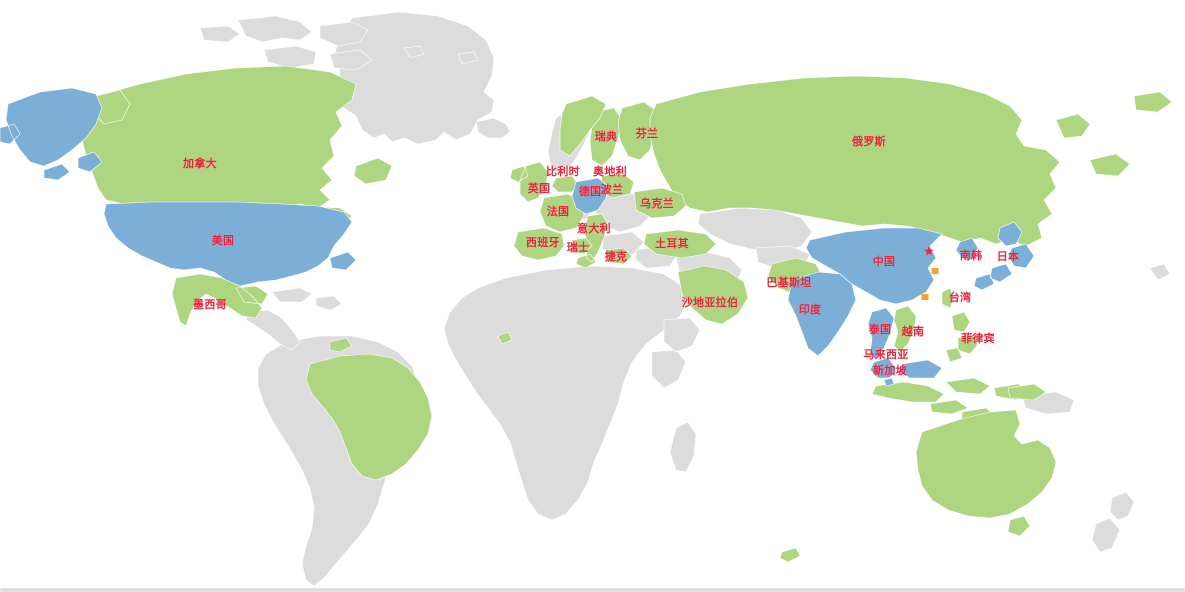 The image size is (1185, 592). I want to click on country-label-usa: 美国, so click(223, 240).